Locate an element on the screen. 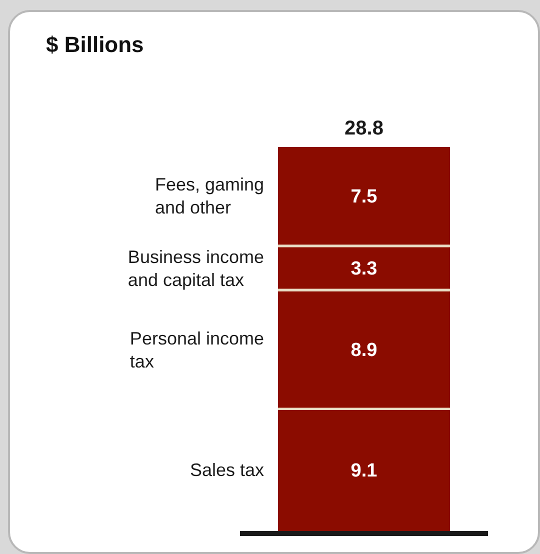 The image size is (540, 554). series-label: Sales tax is located at coordinates (227, 470).